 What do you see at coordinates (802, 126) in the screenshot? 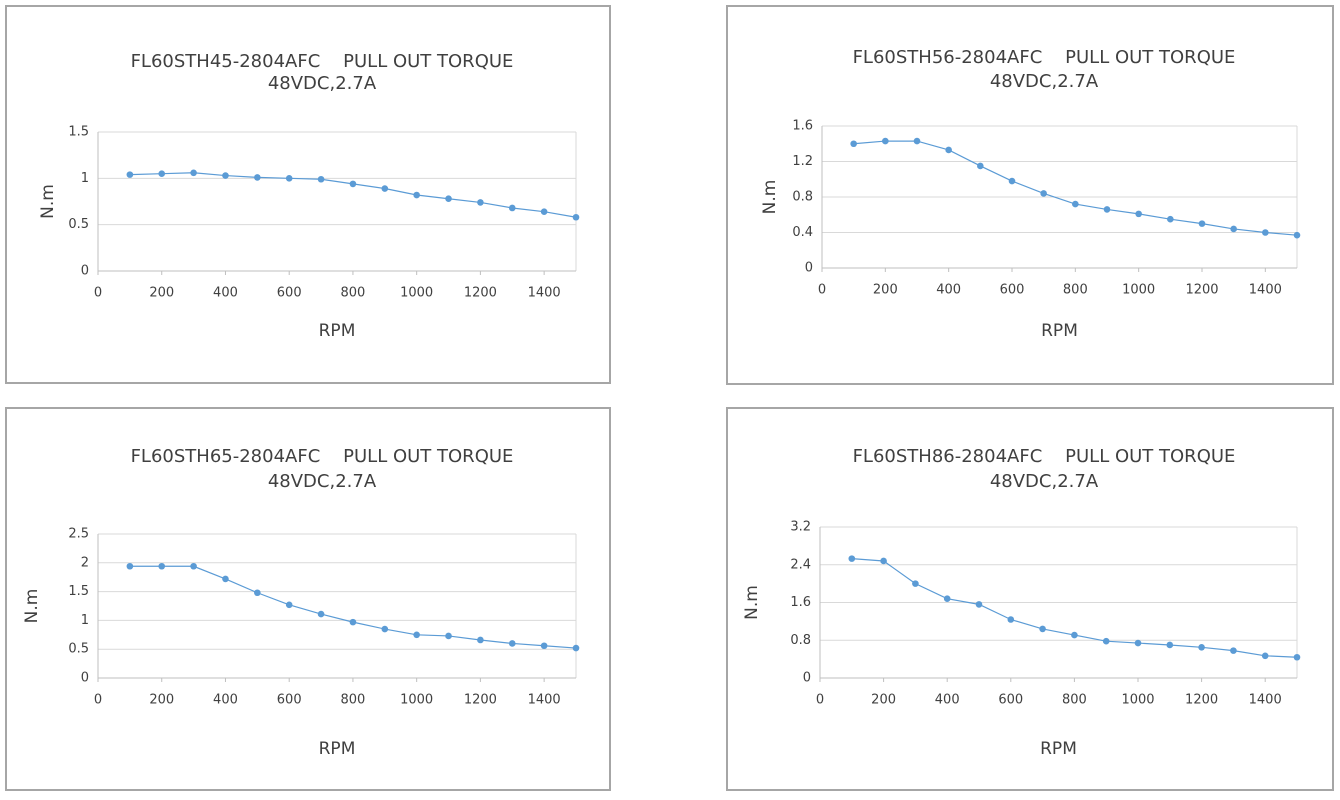
I see `y-tick-label: 1.6` at bounding box center [802, 126].